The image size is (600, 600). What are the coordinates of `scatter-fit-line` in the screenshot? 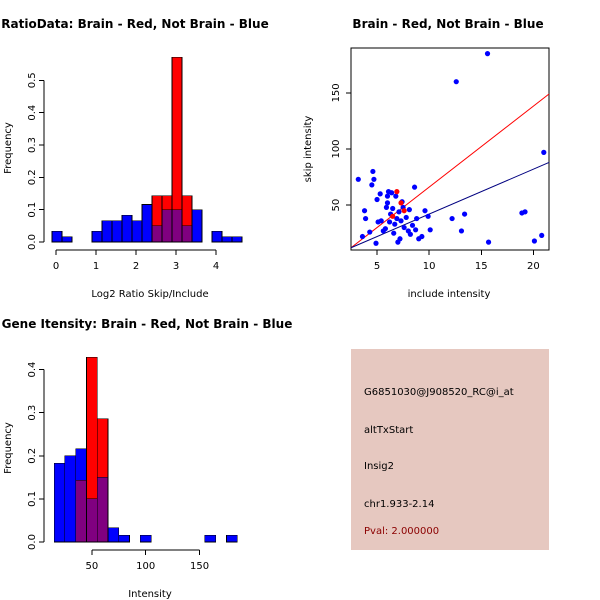 It's located at (450, 171).